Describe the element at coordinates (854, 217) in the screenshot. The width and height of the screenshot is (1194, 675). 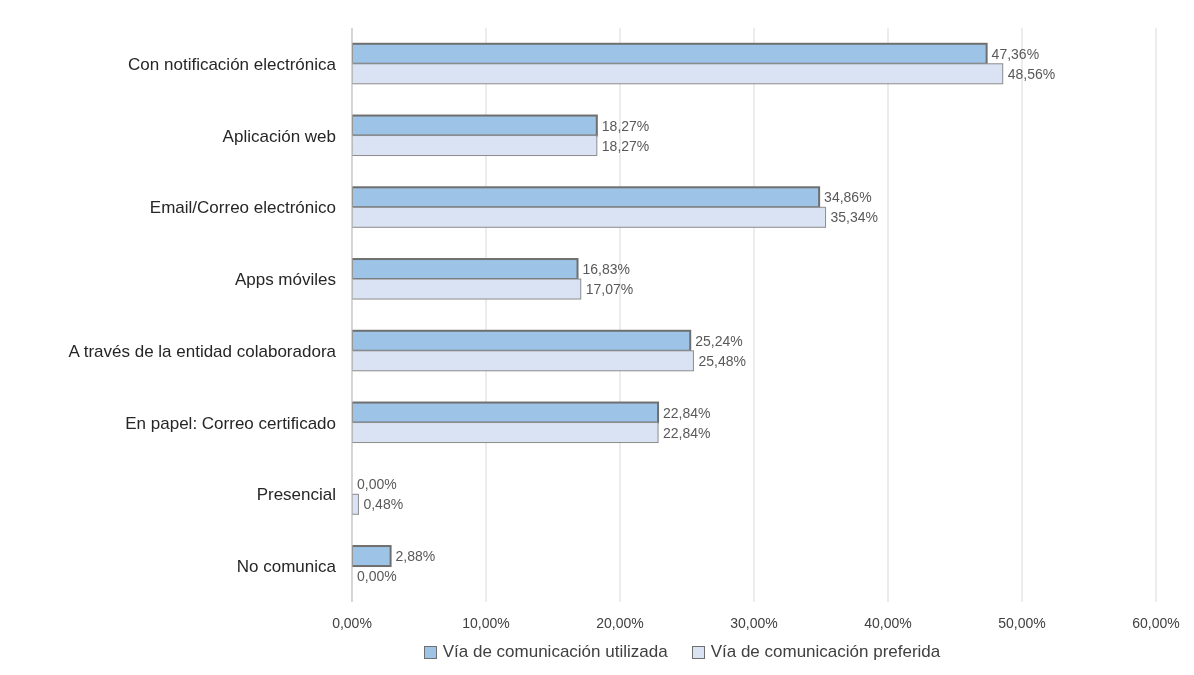
I see `data-label: 35,34%` at that location.